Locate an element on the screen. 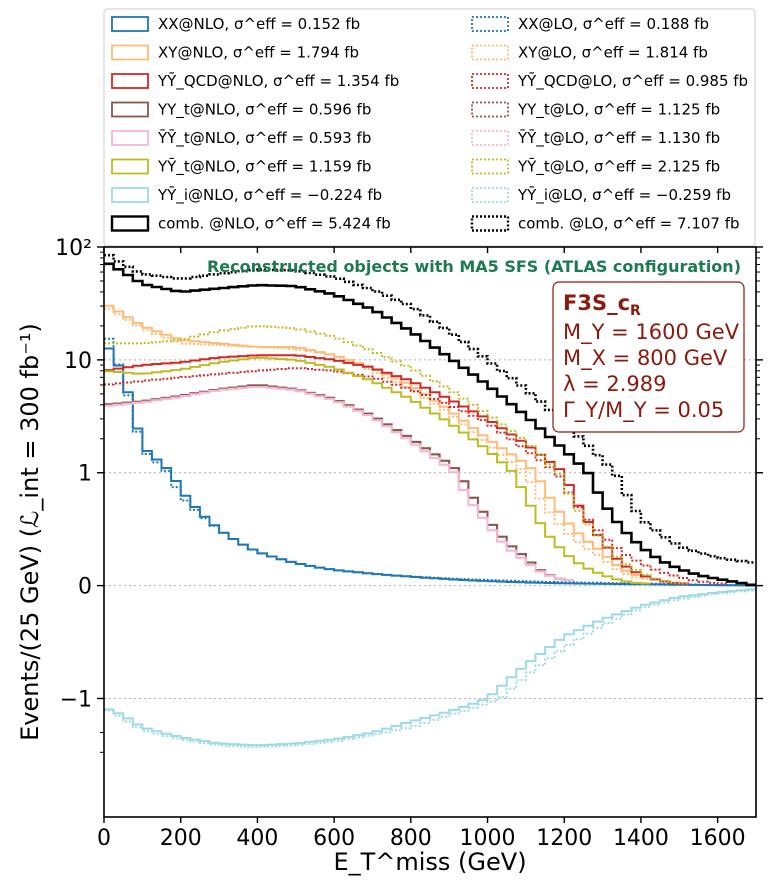 The height and width of the screenshot is (892, 774). annotation-box is located at coordinates (648, 357).